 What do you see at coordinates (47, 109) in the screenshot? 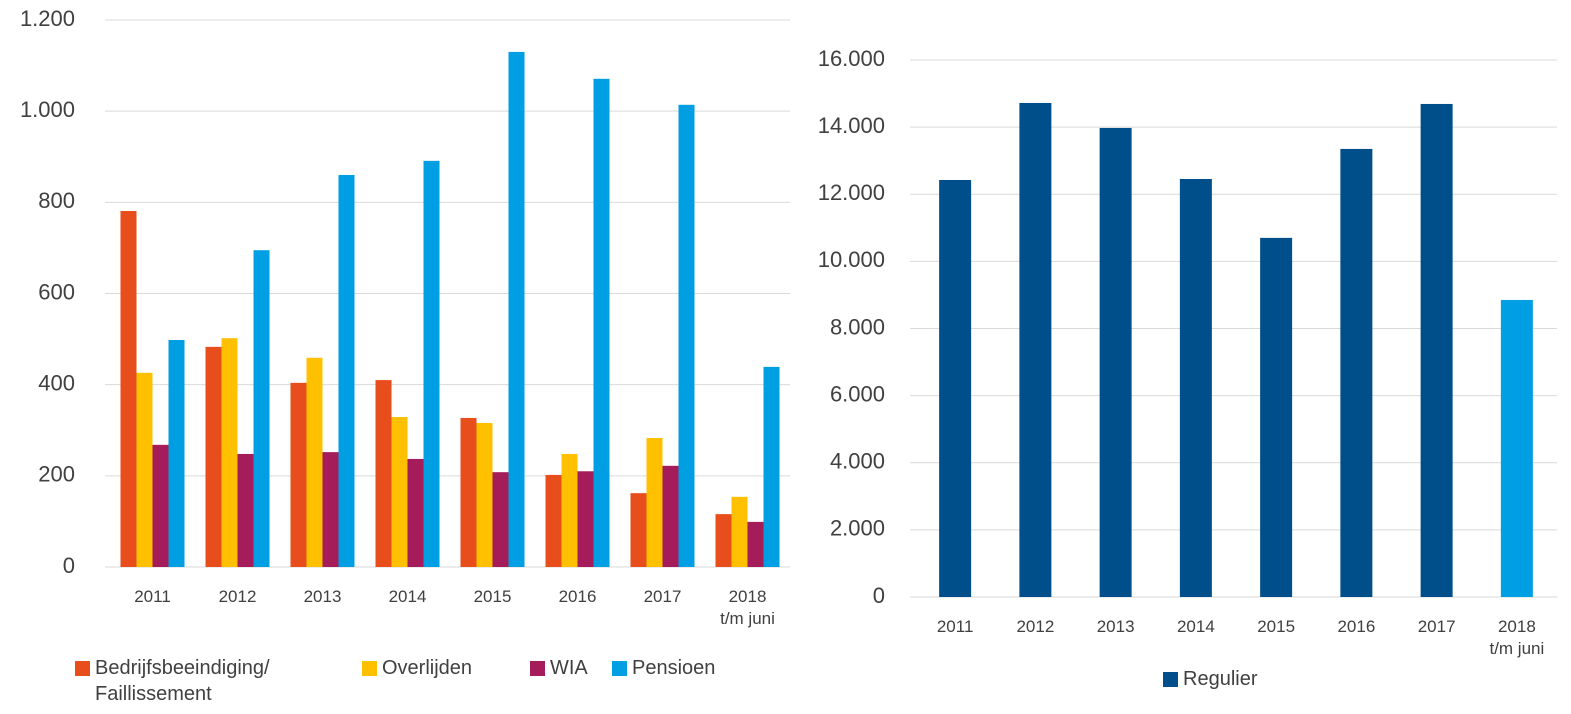
I see `y-tick-label: 1.000` at bounding box center [47, 109].